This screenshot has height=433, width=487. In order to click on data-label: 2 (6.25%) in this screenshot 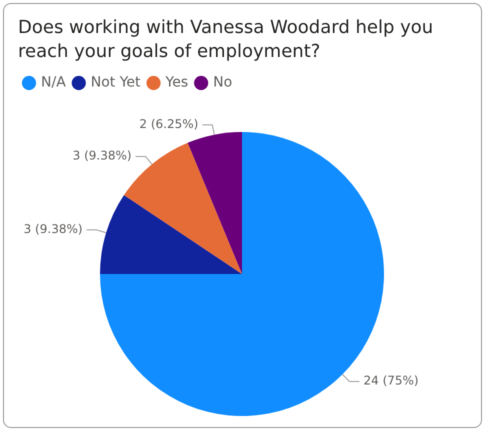, I will do `click(168, 124)`.